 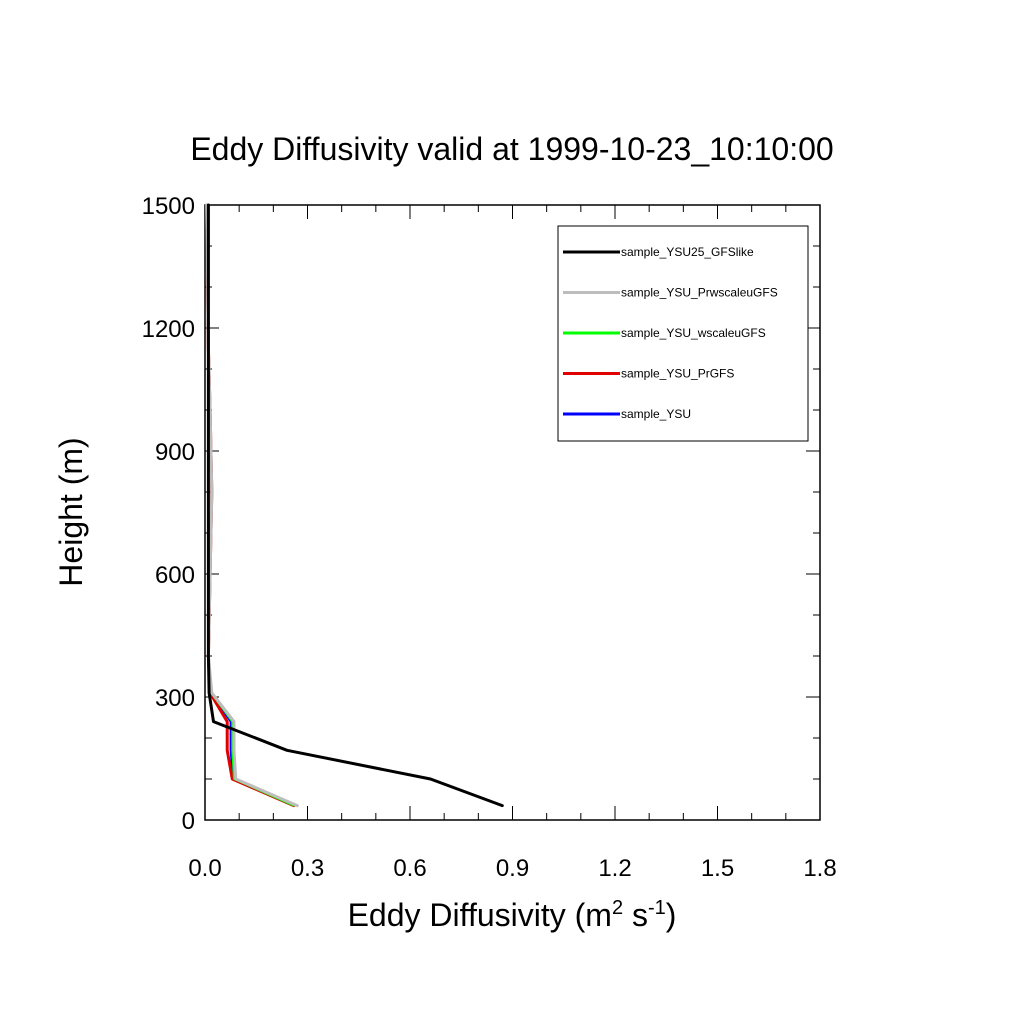 What do you see at coordinates (671, 915) in the screenshot?
I see `x-axis-title-end: )` at bounding box center [671, 915].